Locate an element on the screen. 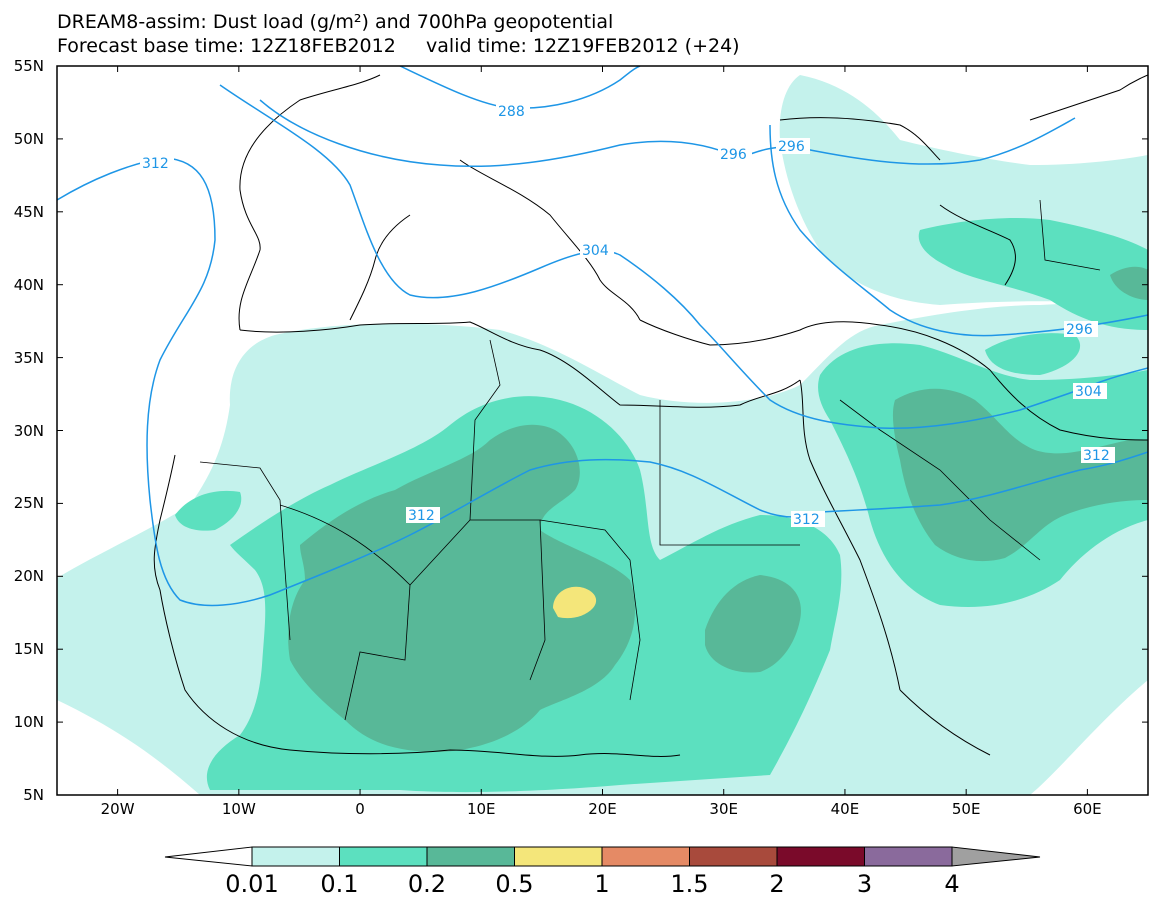 This screenshot has width=1165, height=907. colorbar-label: 0.01 is located at coordinates (252, 884).